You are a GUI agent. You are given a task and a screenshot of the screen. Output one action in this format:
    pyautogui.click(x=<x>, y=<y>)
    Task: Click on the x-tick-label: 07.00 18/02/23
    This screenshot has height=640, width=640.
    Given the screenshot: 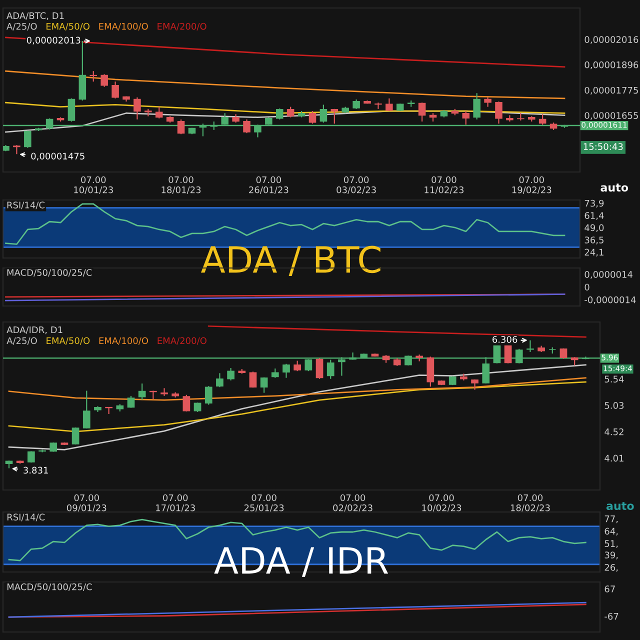 What is the action you would take?
    pyautogui.click(x=530, y=503)
    